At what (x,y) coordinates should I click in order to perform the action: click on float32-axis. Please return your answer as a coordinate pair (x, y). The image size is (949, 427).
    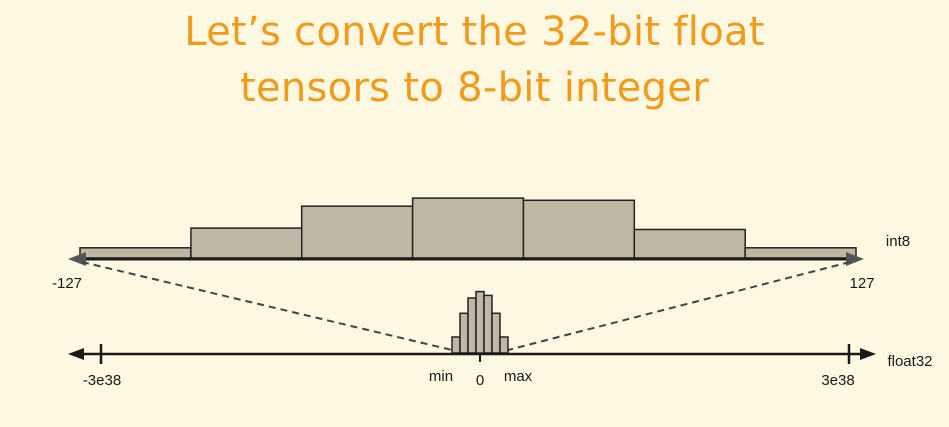
    Looking at the image, I should click on (472, 354).